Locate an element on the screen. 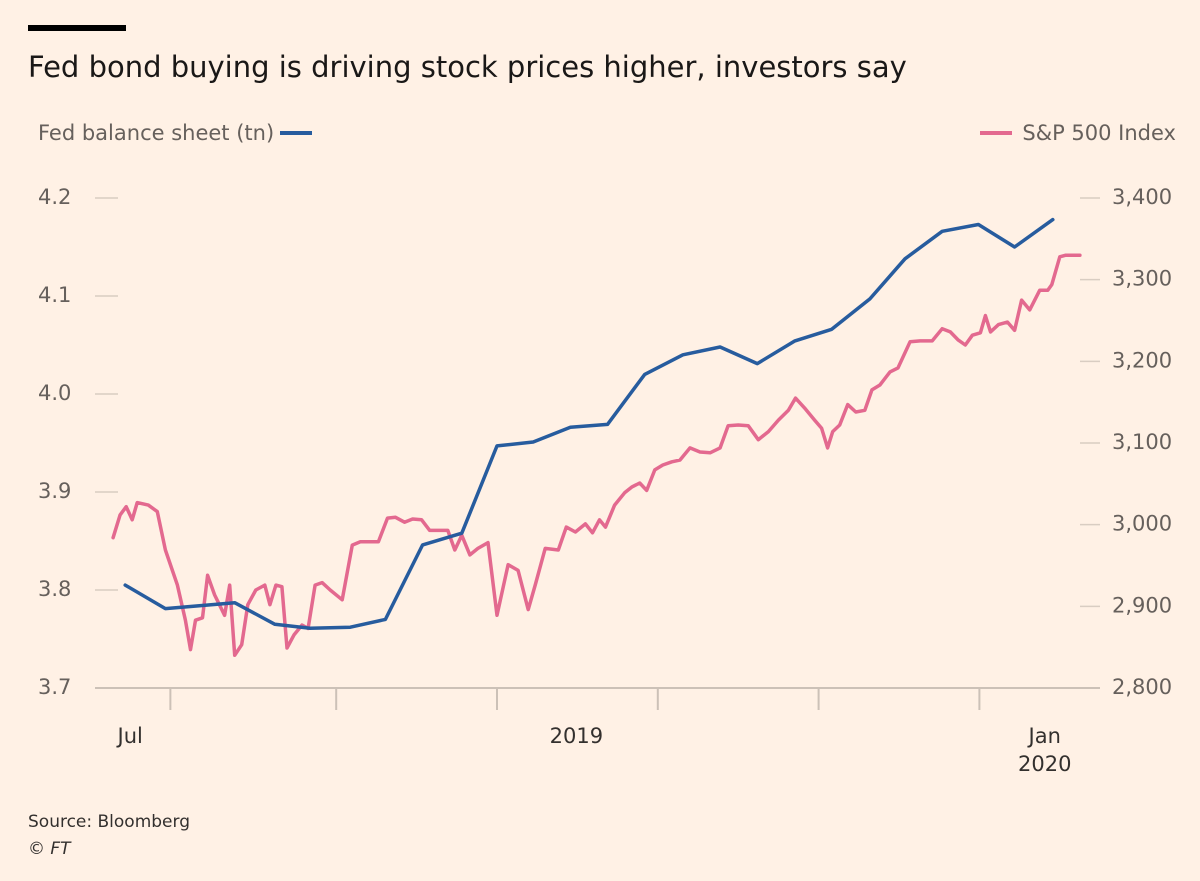 The height and width of the screenshot is (881, 1200). y-tick-label: 4.0 is located at coordinates (54, 393).